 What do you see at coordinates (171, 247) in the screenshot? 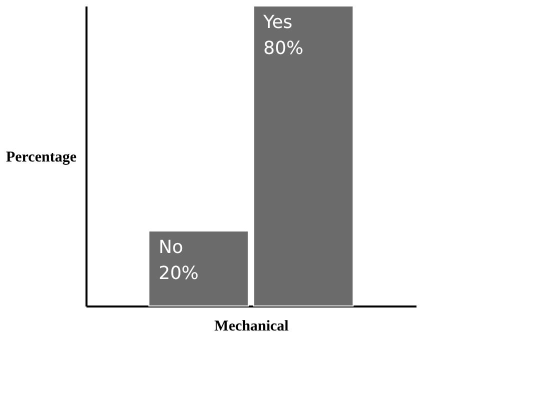
I see `x-tick-label: No` at bounding box center [171, 247].